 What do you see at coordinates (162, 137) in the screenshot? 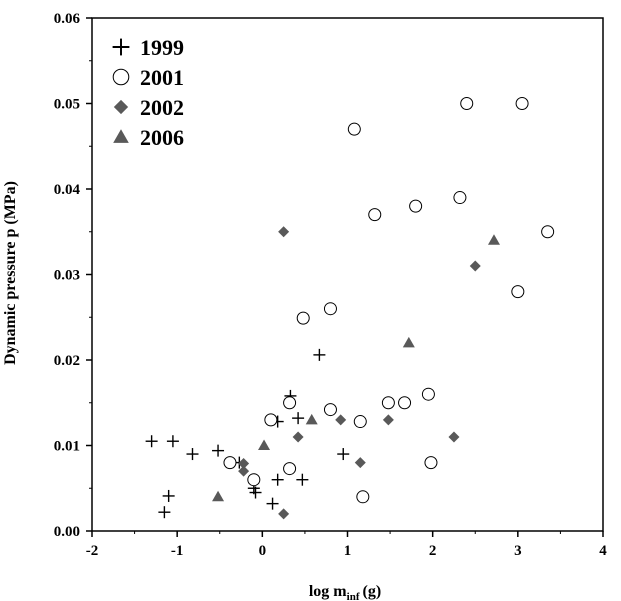
I see `legend-label: 2006` at bounding box center [162, 137].